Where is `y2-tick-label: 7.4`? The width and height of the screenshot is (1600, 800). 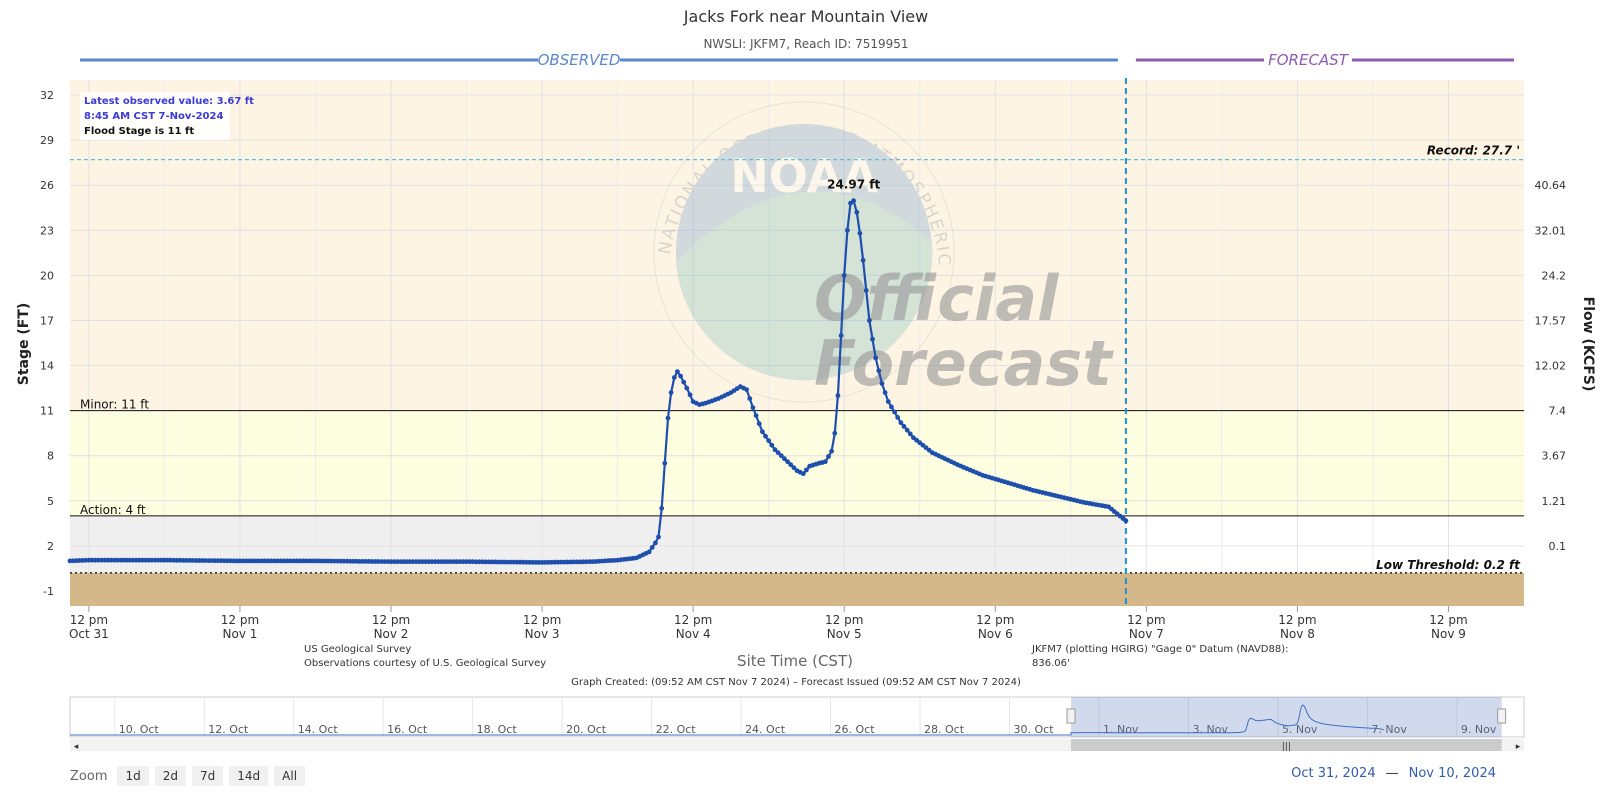
y2-tick-label: 7.4 is located at coordinates (1558, 411).